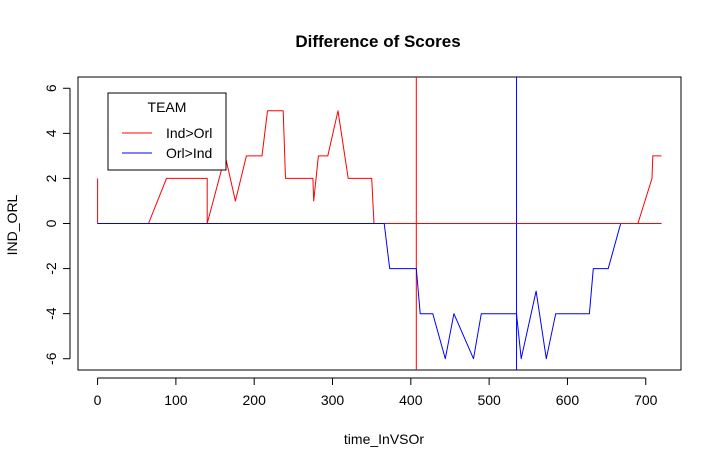 The image size is (720, 469). I want to click on legend-label-orl-ind: Orl>Ind, so click(189, 153).